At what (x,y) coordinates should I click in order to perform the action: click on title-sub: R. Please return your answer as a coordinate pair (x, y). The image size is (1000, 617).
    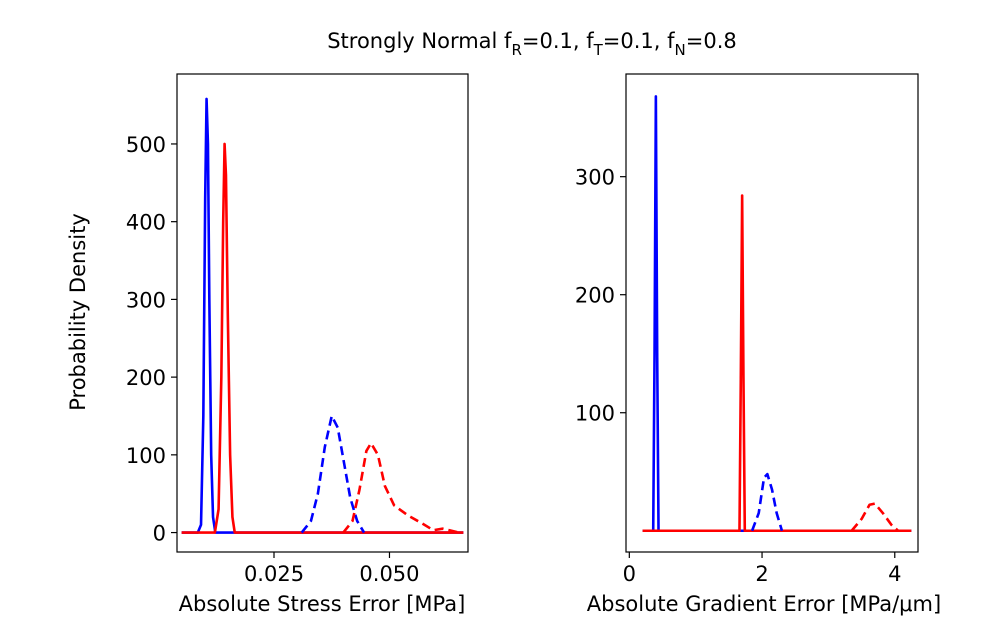
    Looking at the image, I should click on (516, 50).